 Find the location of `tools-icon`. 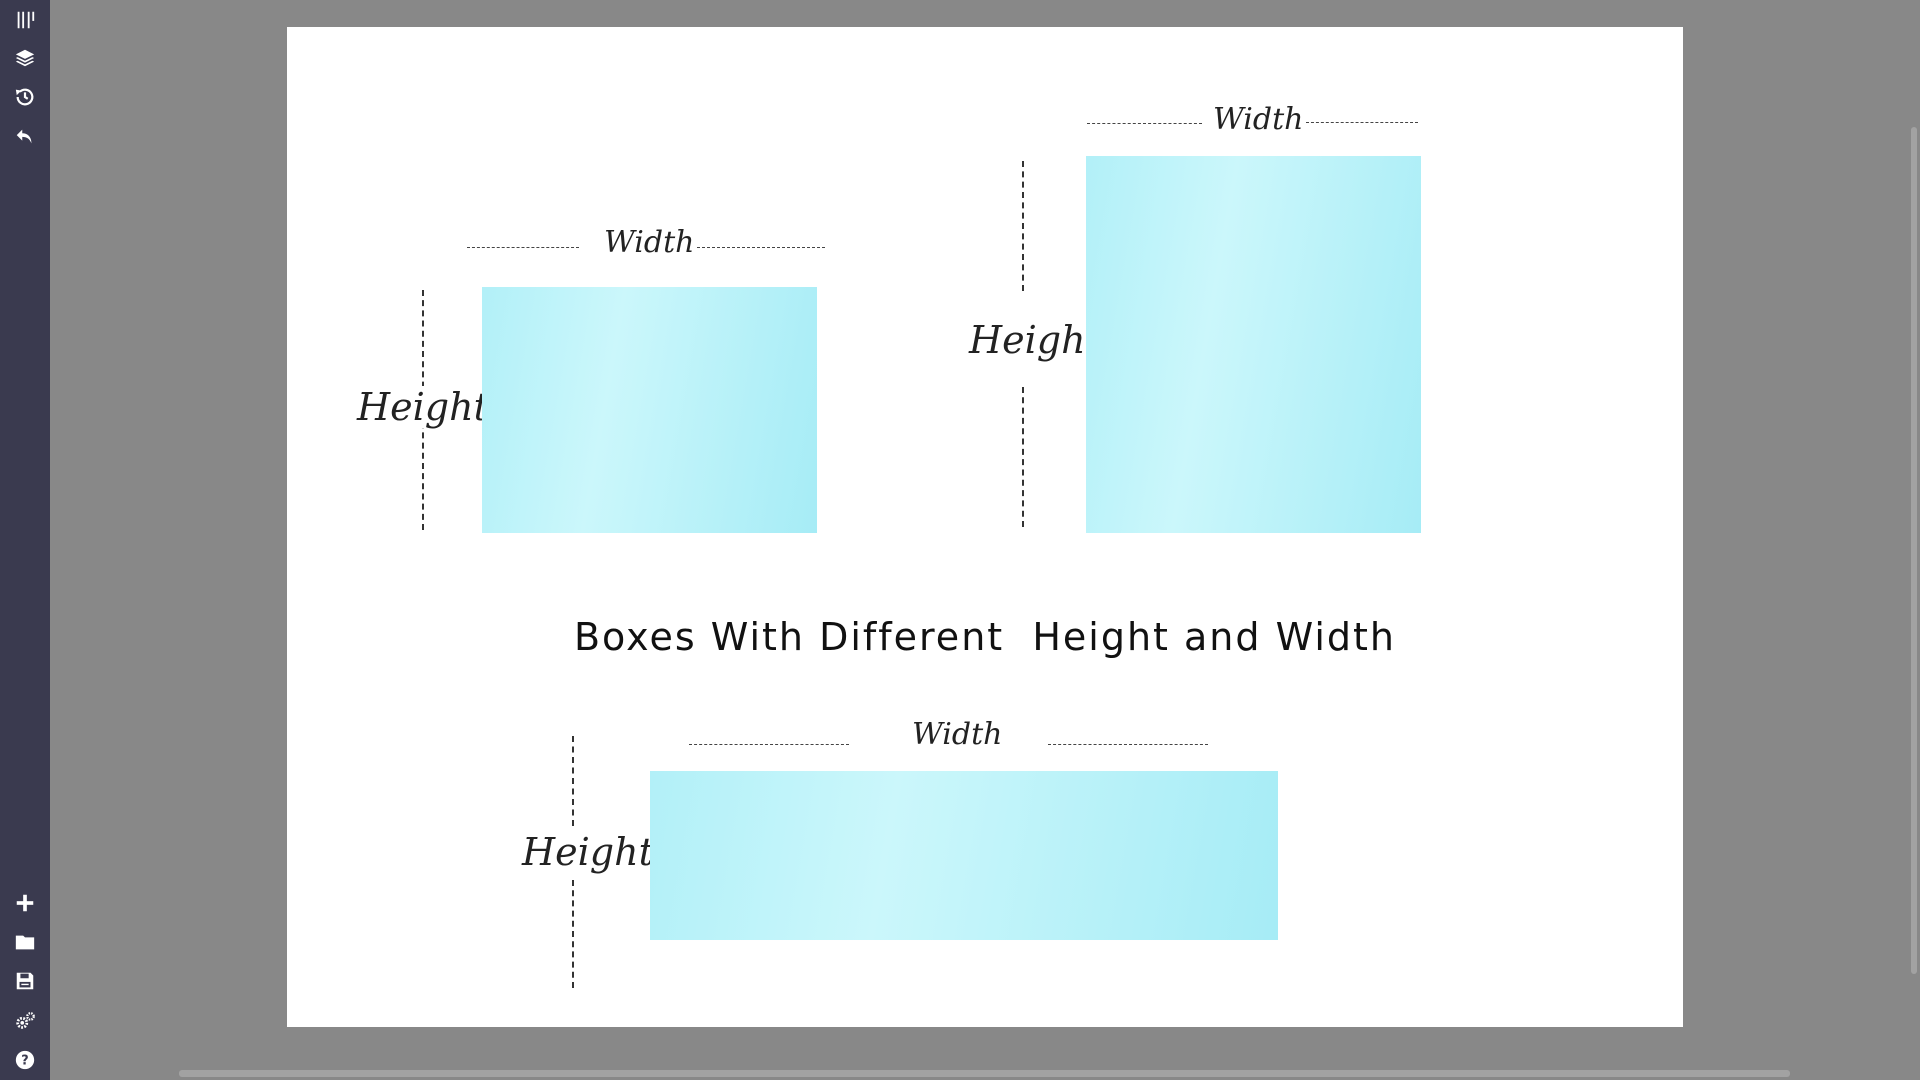

tools-icon is located at coordinates (25, 20).